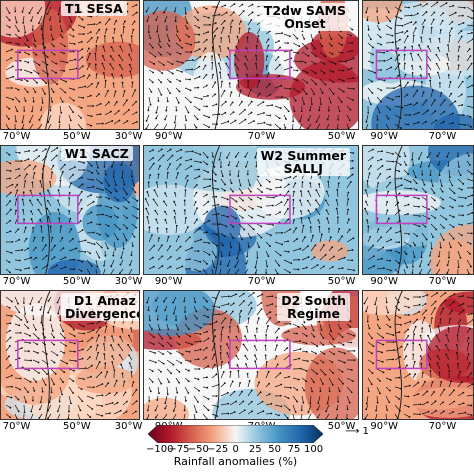  I want to click on anomaly-blob, so click(100, 222).